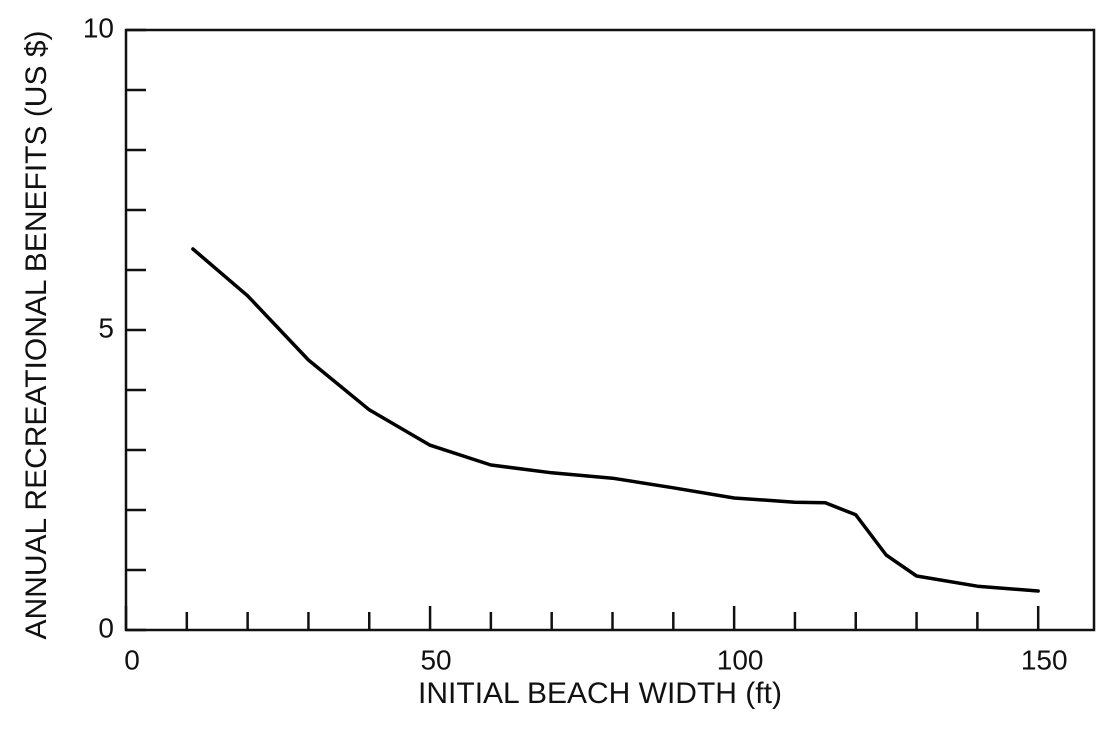  What do you see at coordinates (740, 659) in the screenshot?
I see `x-tick-label: 100` at bounding box center [740, 659].